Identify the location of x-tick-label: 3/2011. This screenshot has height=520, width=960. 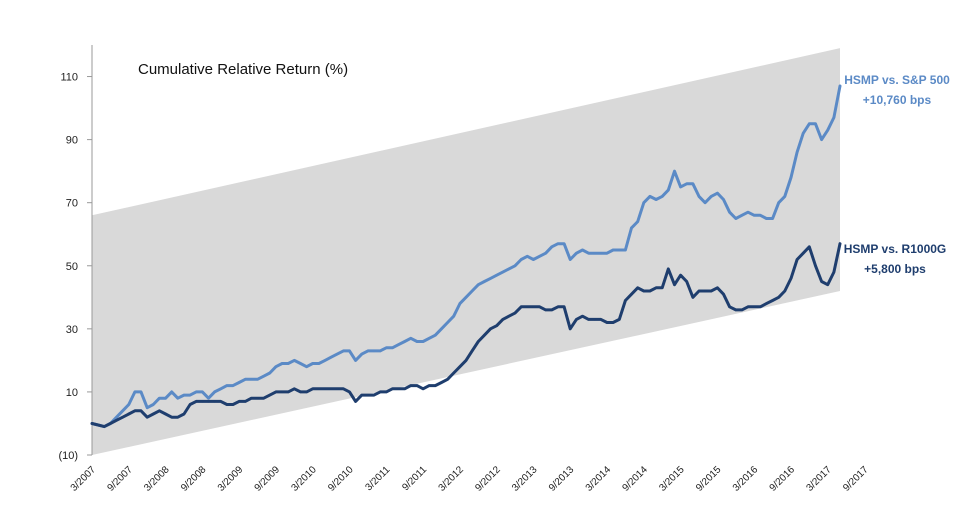
(378, 478).